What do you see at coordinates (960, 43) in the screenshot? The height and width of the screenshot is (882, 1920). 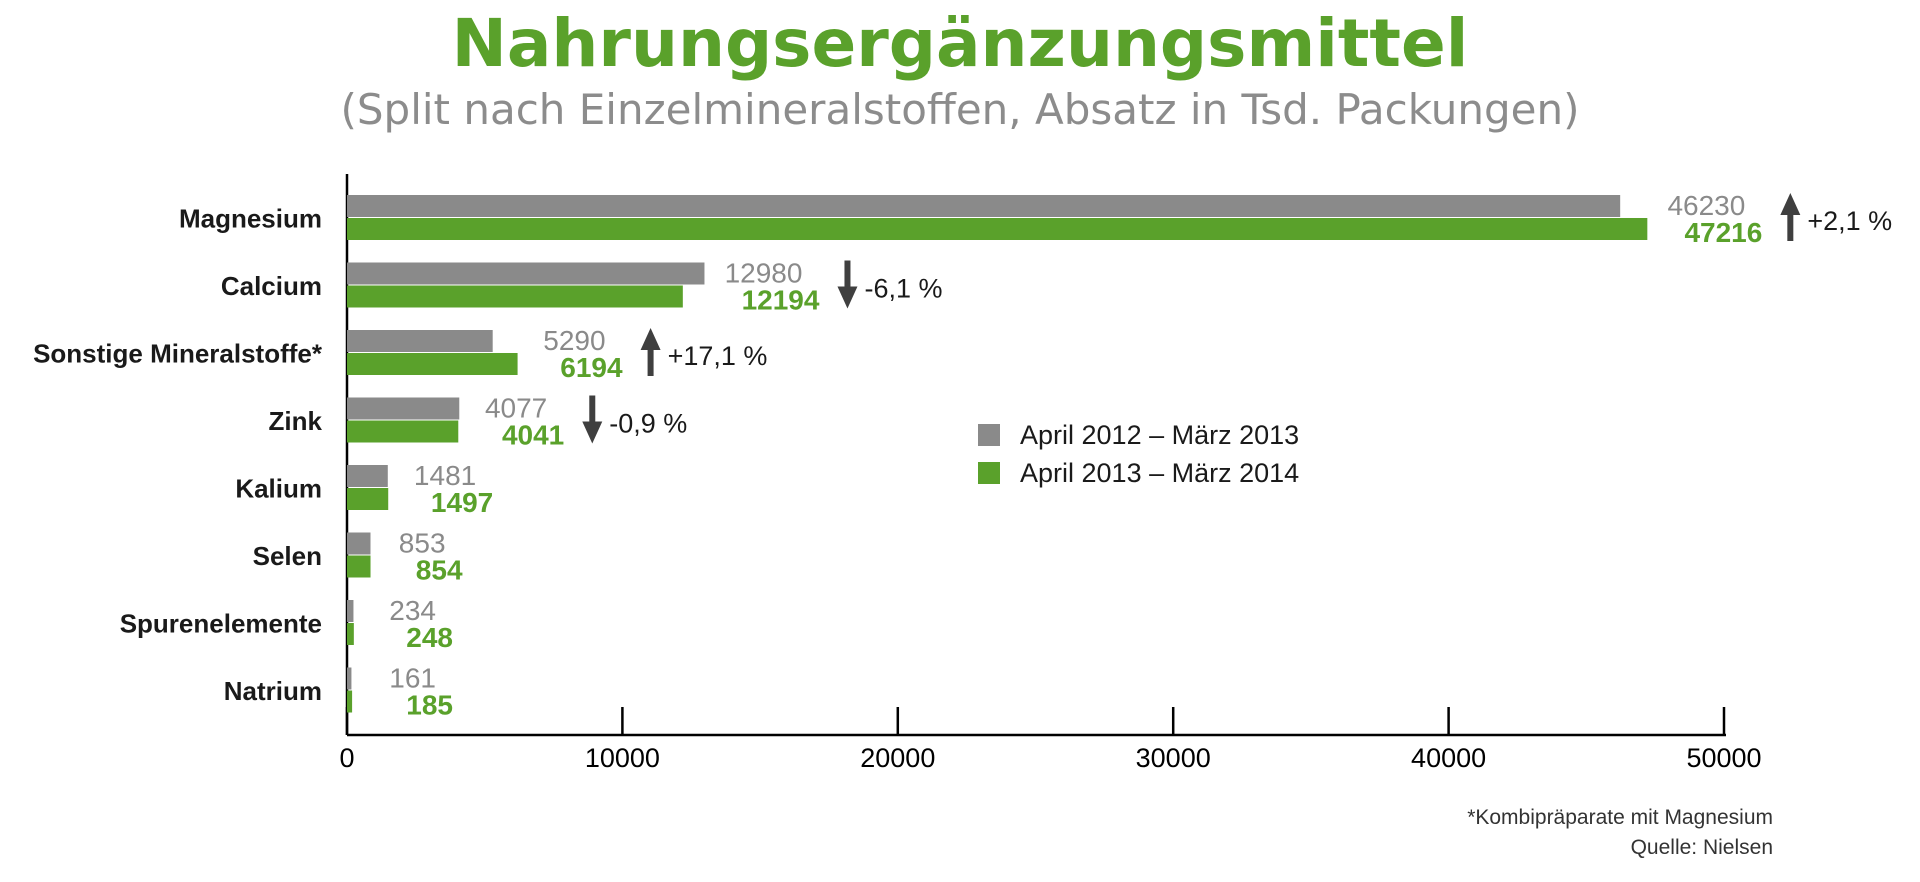 I see `chart-title: Nahrungsergänzungsmittel` at bounding box center [960, 43].